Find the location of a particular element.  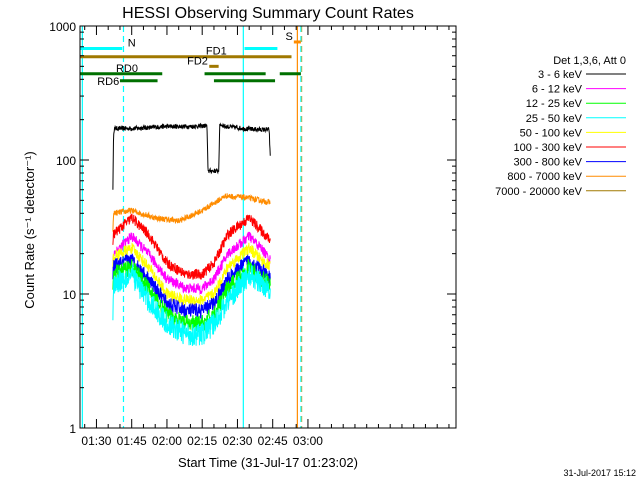

series-line-25-50-kev is located at coordinates (191, 305).